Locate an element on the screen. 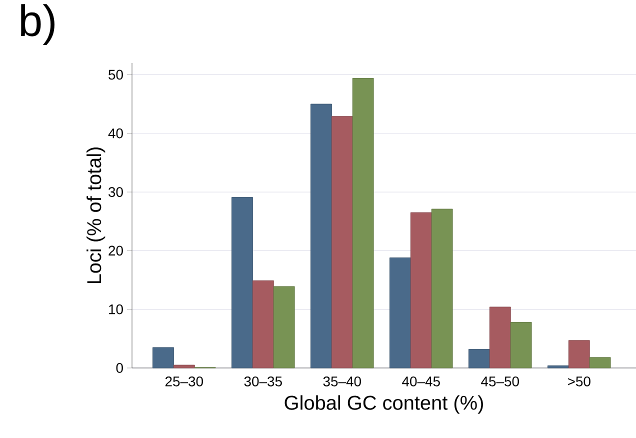 The image size is (636, 438). x-tick-label: >50 is located at coordinates (579, 381).